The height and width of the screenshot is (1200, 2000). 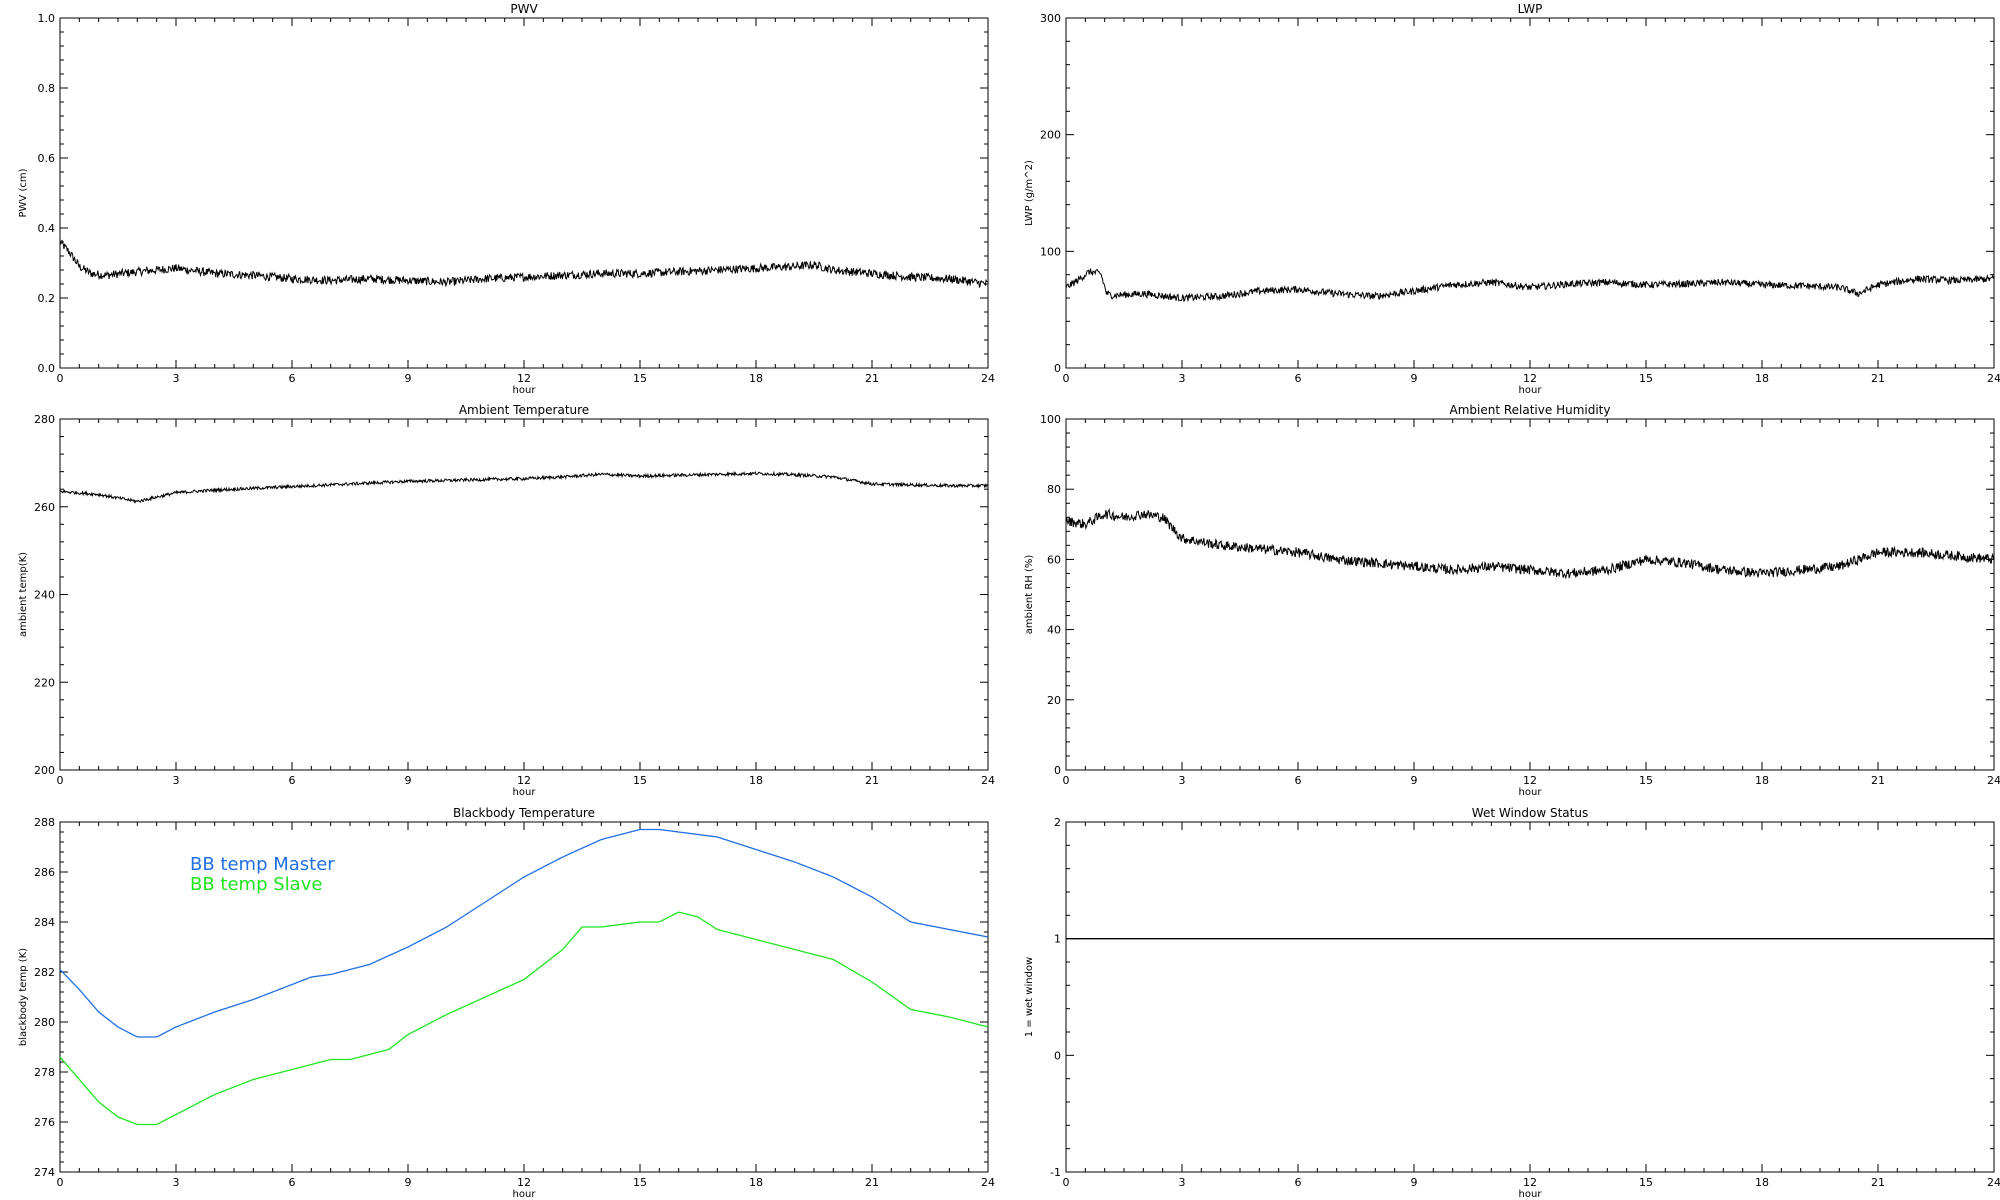 What do you see at coordinates (1530, 813) in the screenshot?
I see `chart-title: Wet Window Status` at bounding box center [1530, 813].